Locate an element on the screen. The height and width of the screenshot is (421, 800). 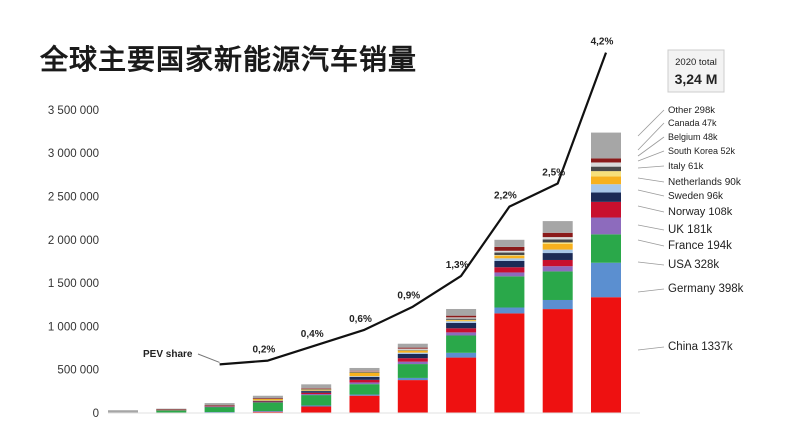
y-tick-label: 500 000 is located at coordinates (78, 371).